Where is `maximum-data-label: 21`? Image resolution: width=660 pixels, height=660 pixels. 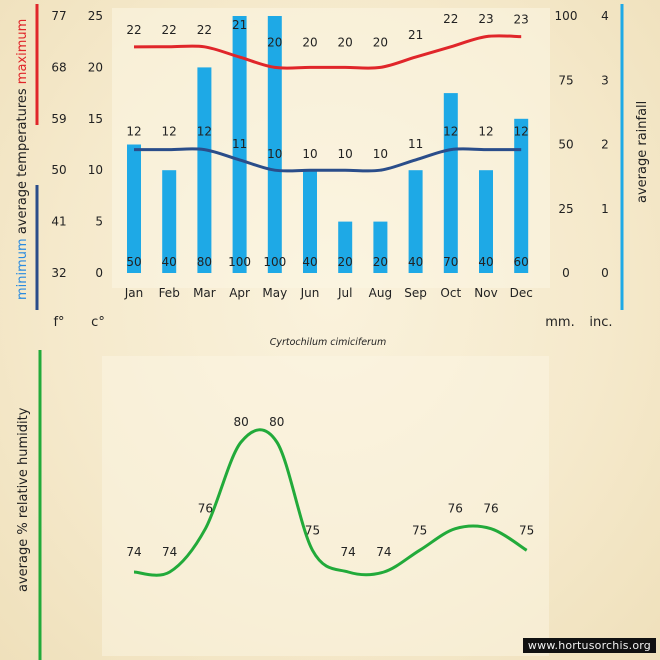 maximum-data-label: 21 is located at coordinates (239, 25).